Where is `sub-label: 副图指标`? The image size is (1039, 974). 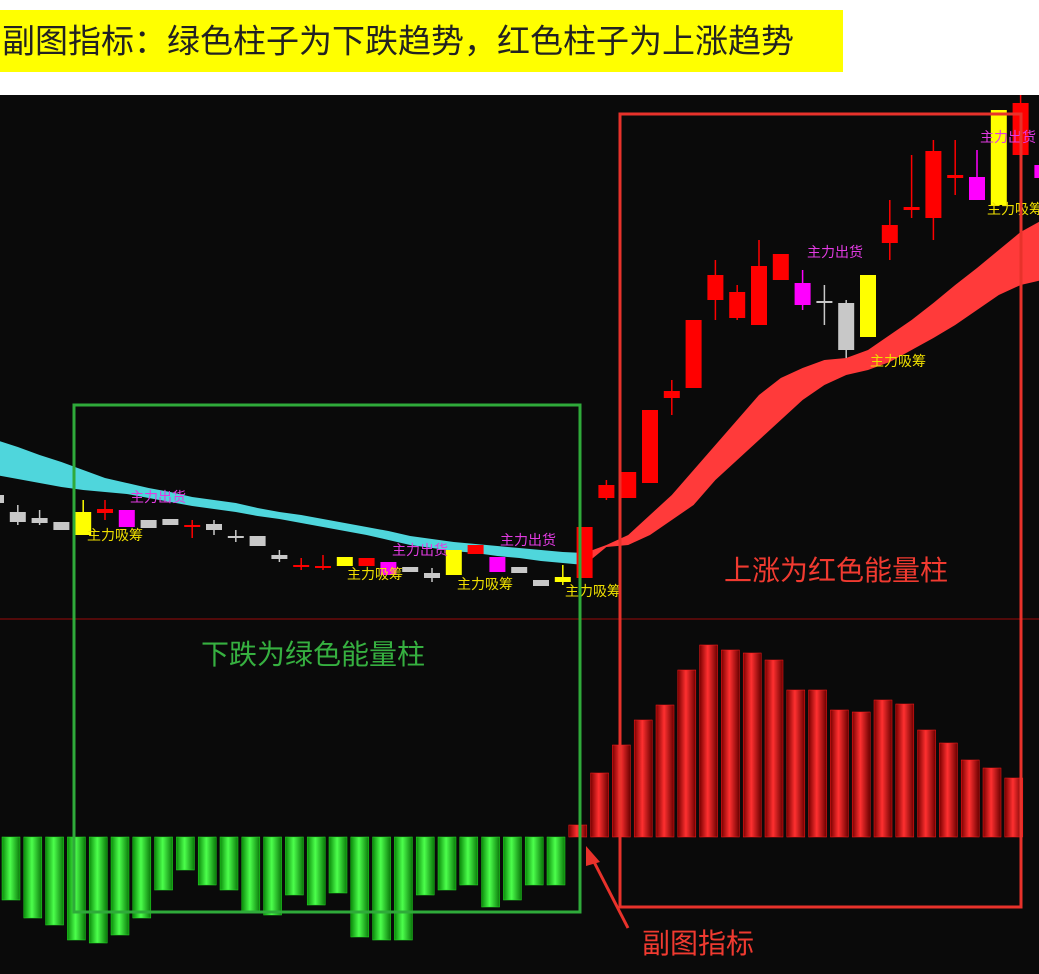
sub-label: 副图指标 is located at coordinates (698, 943).